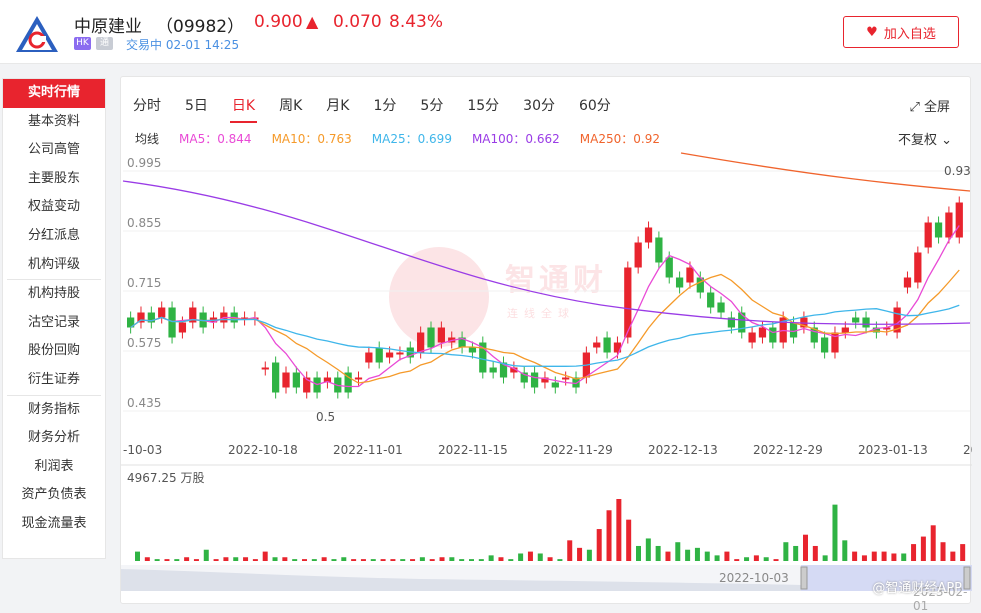 The image size is (981, 613). What do you see at coordinates (53, 150) in the screenshot?
I see `sidebar-item-2: 公司高管` at bounding box center [53, 150].